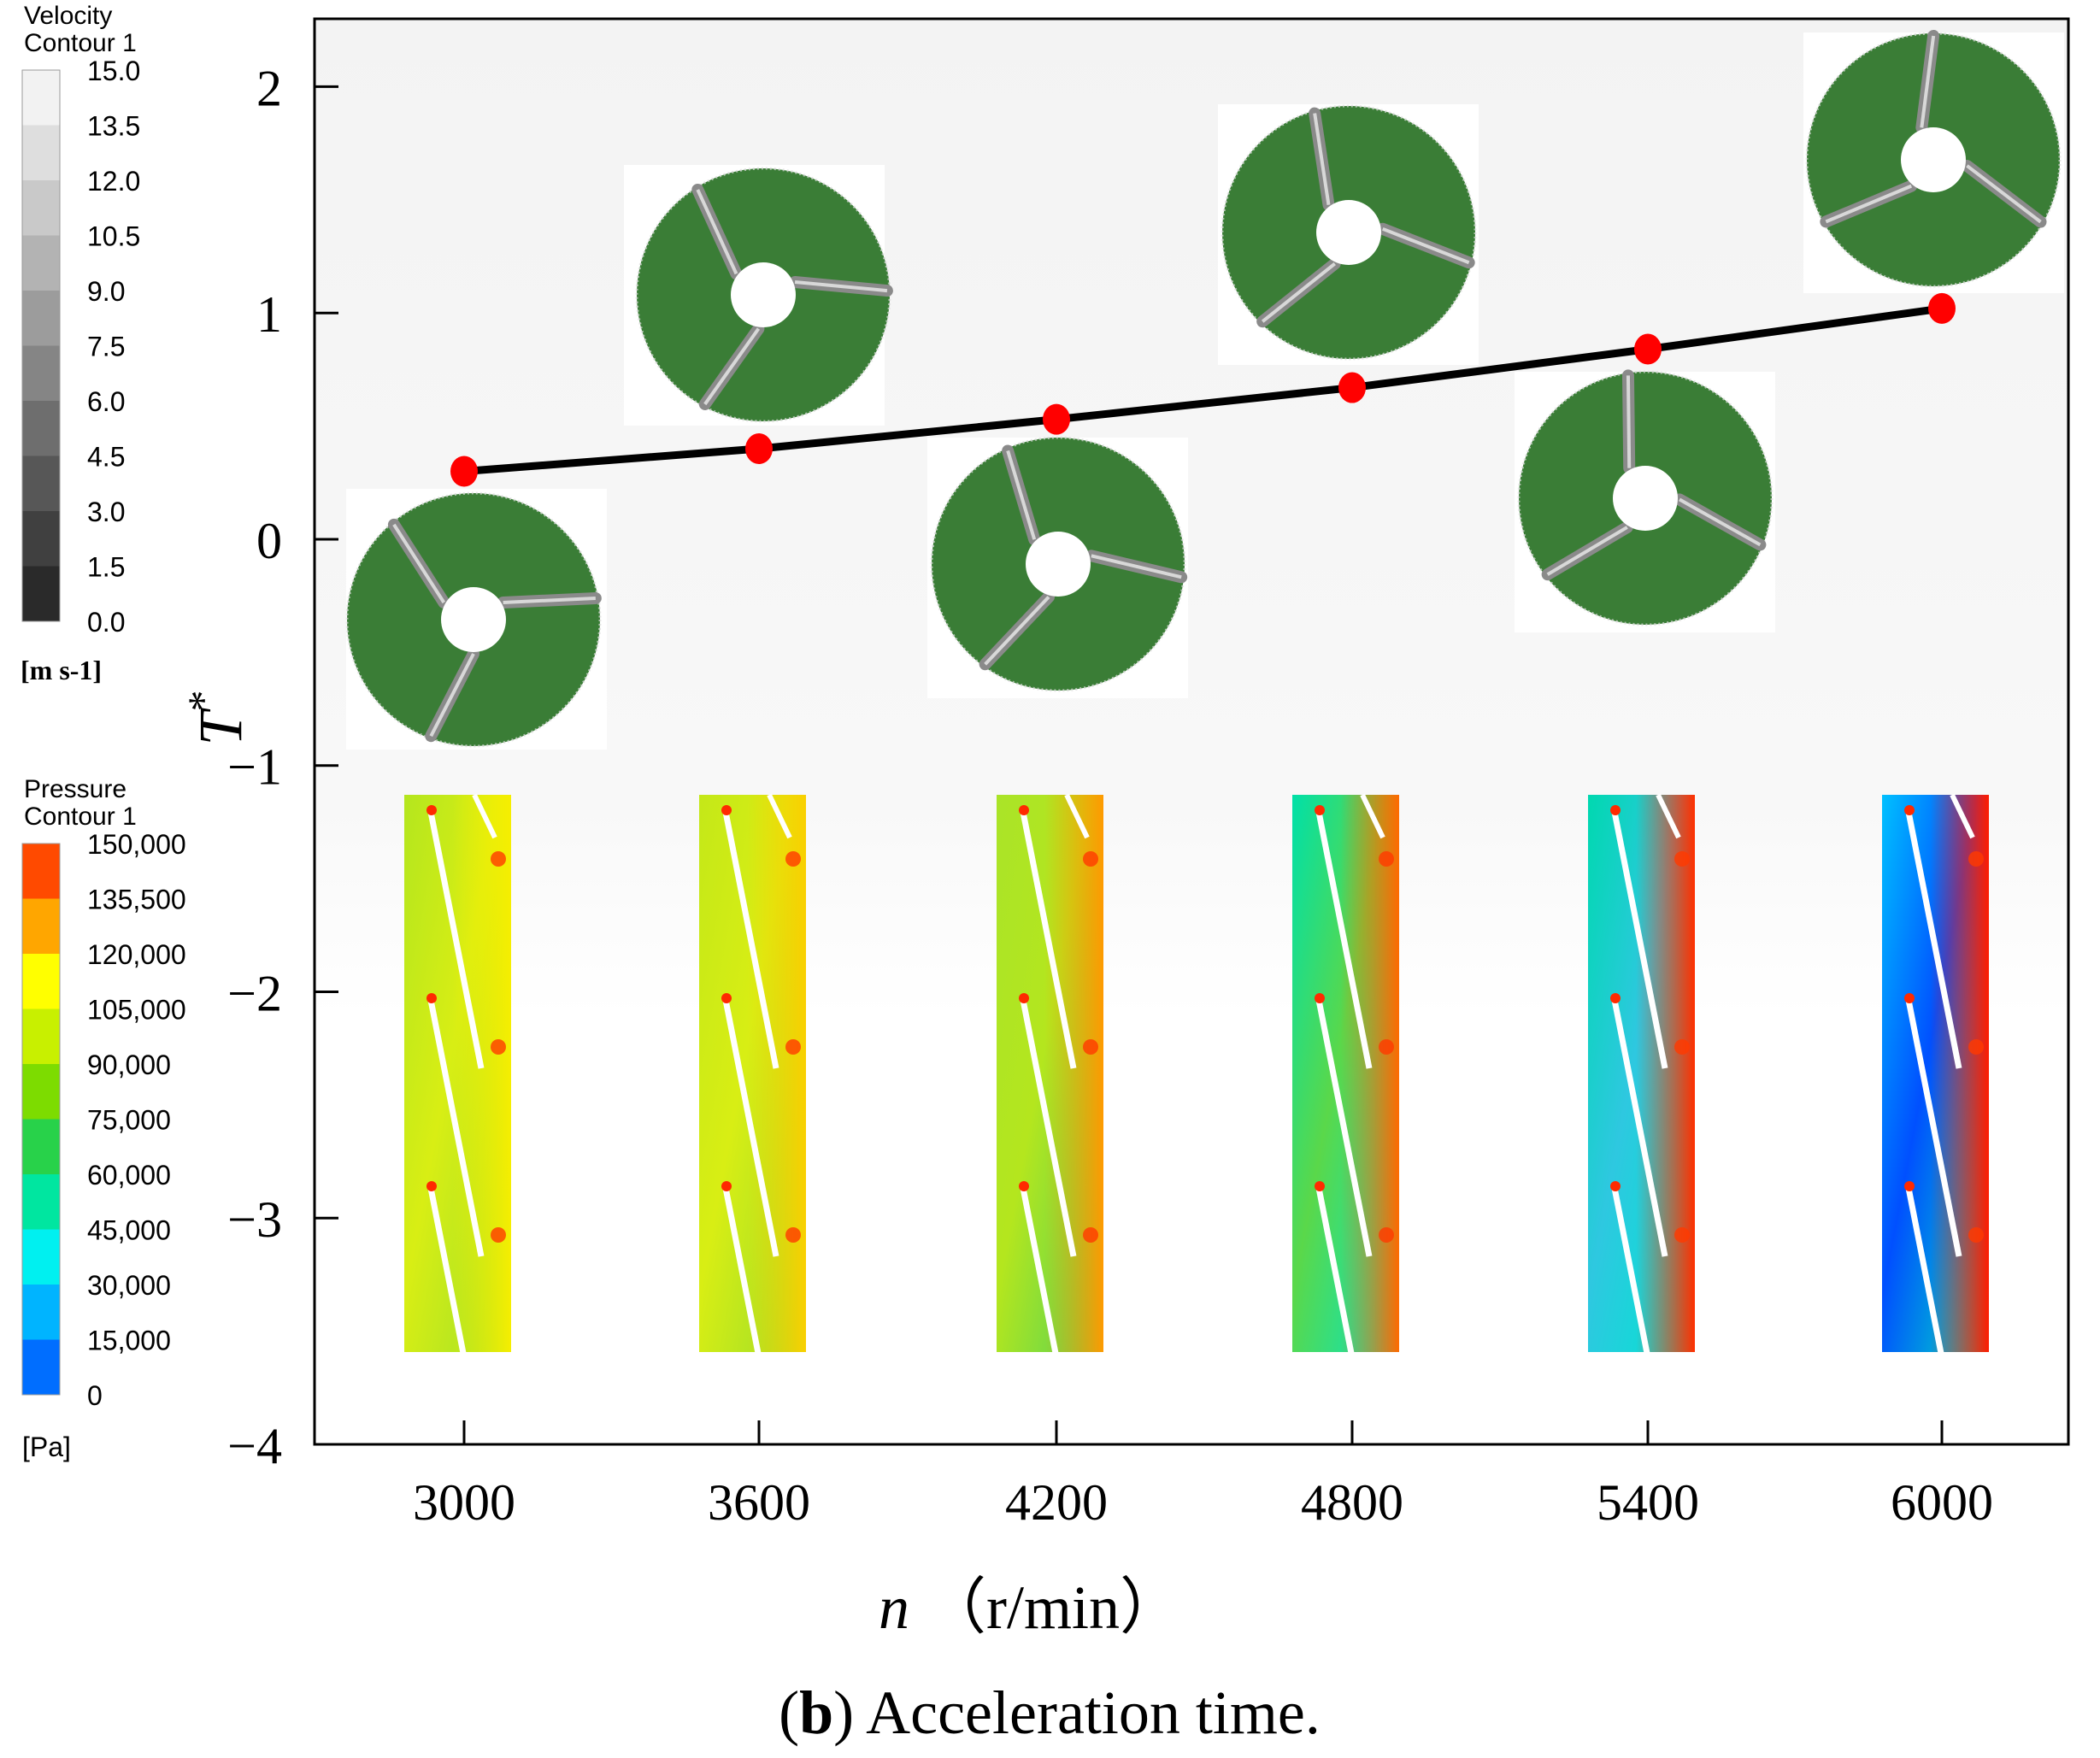  I want to click on legend-level-label: 90,000, so click(129, 1065).